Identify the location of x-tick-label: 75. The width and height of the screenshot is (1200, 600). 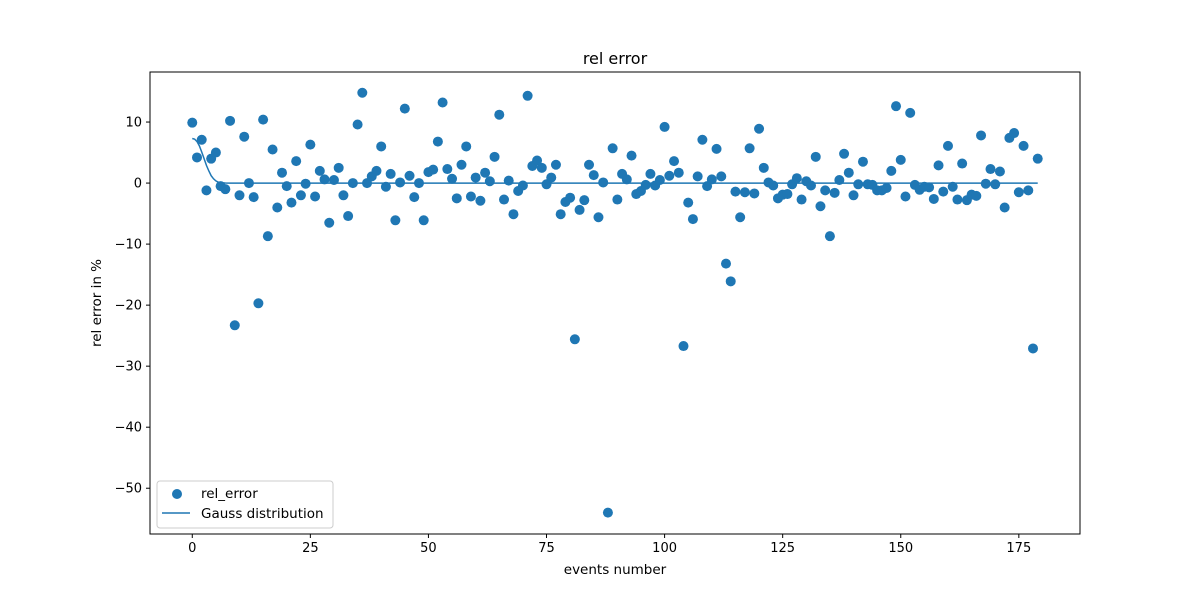
(546, 548).